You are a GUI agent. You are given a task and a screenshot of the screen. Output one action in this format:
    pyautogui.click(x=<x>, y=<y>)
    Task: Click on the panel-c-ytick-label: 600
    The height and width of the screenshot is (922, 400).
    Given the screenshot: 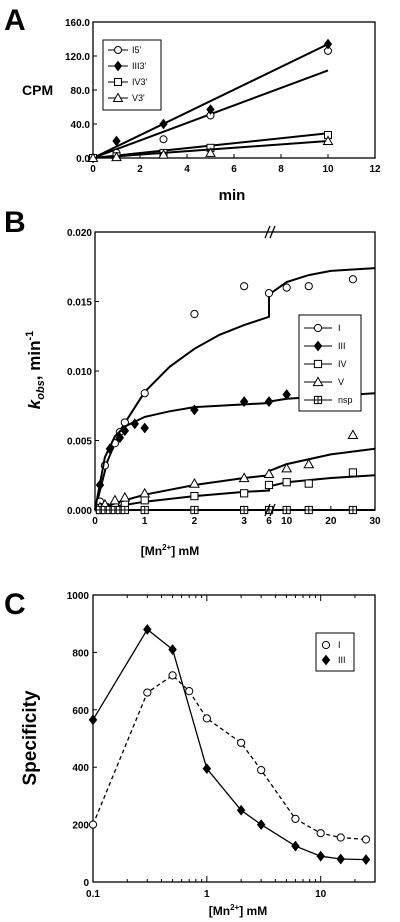 What is the action you would take?
    pyautogui.click(x=80, y=711)
    